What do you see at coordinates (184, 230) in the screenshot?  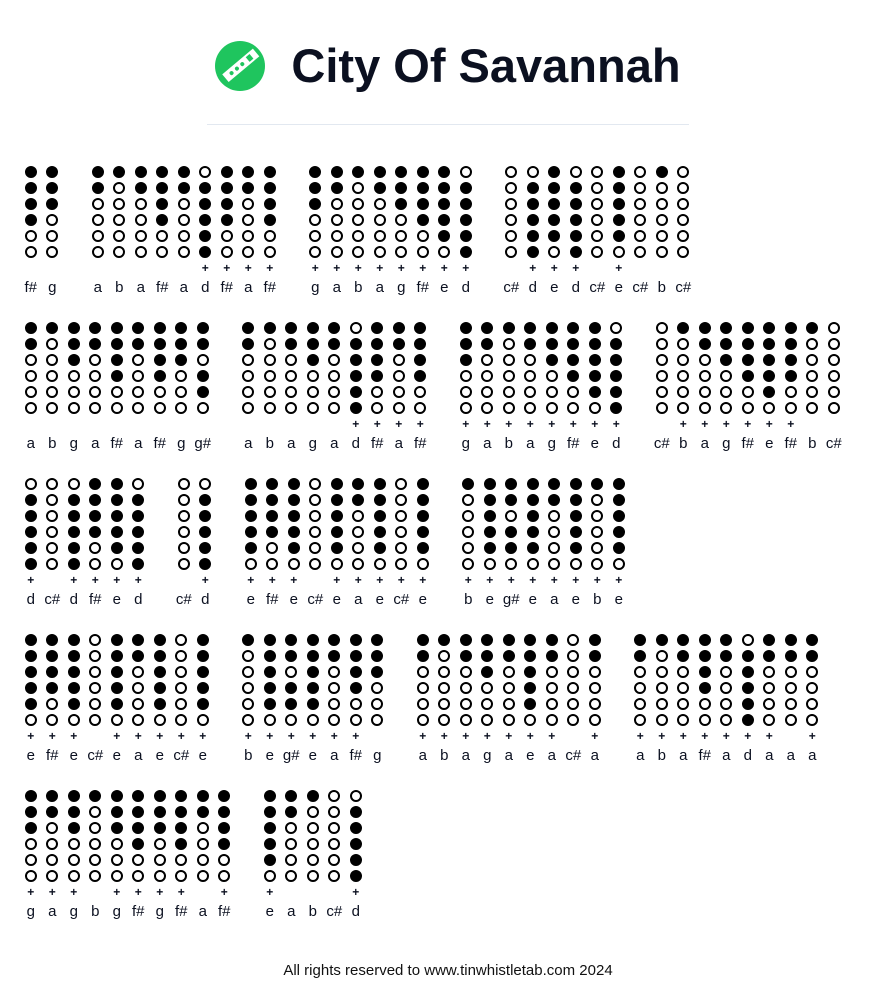 I see `phrase-group: a b a f# a + d + f# + a + f#` at bounding box center [184, 230].